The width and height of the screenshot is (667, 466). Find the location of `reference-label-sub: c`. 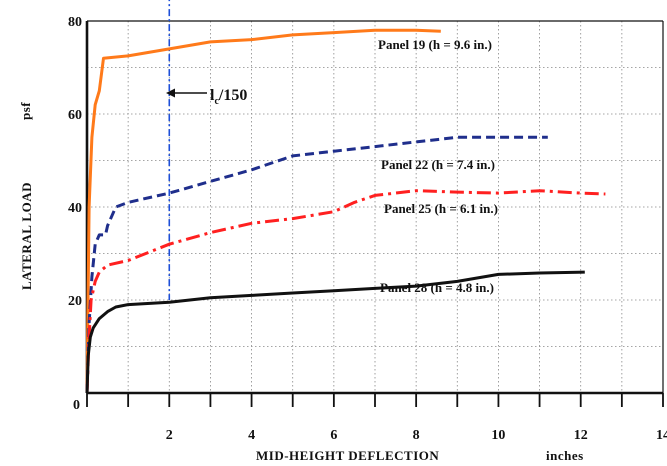

reference-label-sub: c is located at coordinates (216, 101).